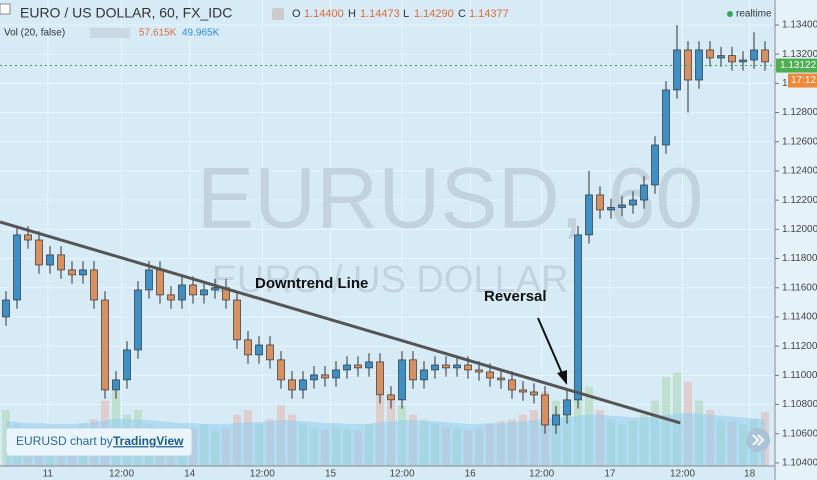 Image resolution: width=817 pixels, height=480 pixels. I want to click on y-tick-label: 1.10400, so click(799, 463).